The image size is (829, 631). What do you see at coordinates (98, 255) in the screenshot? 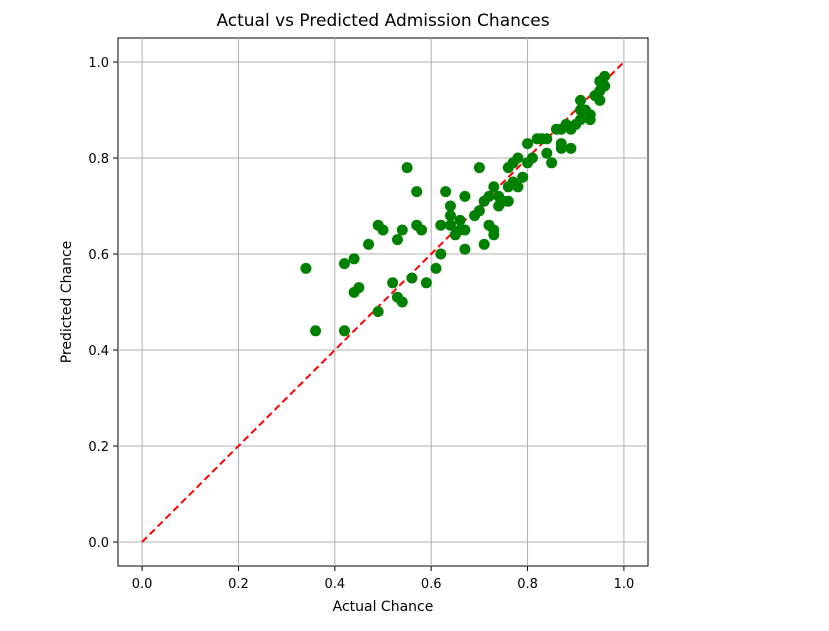
I see `y-tick-label: 0.6` at bounding box center [98, 255].